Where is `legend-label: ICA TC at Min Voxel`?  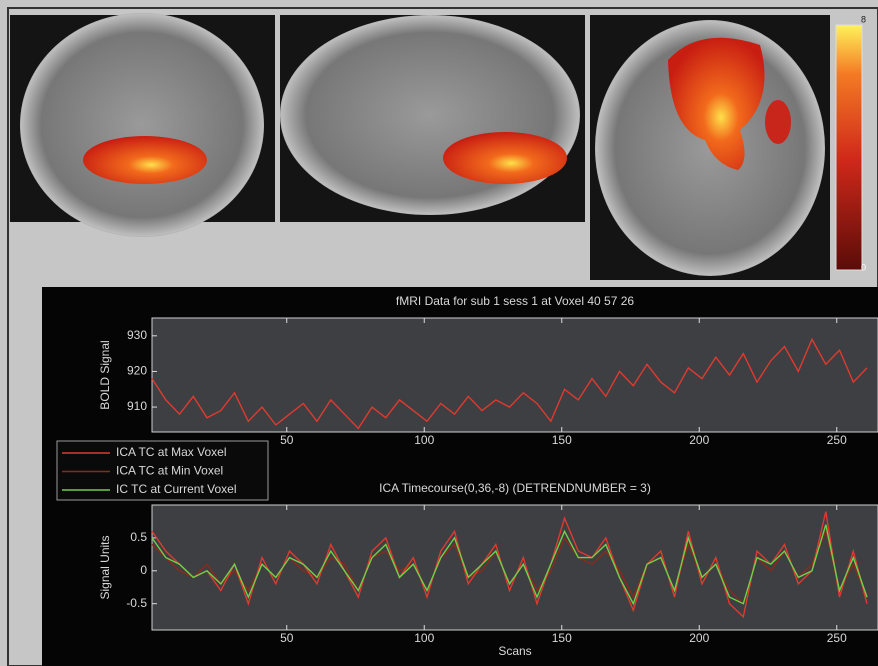 legend-label: ICA TC at Min Voxel is located at coordinates (169, 471).